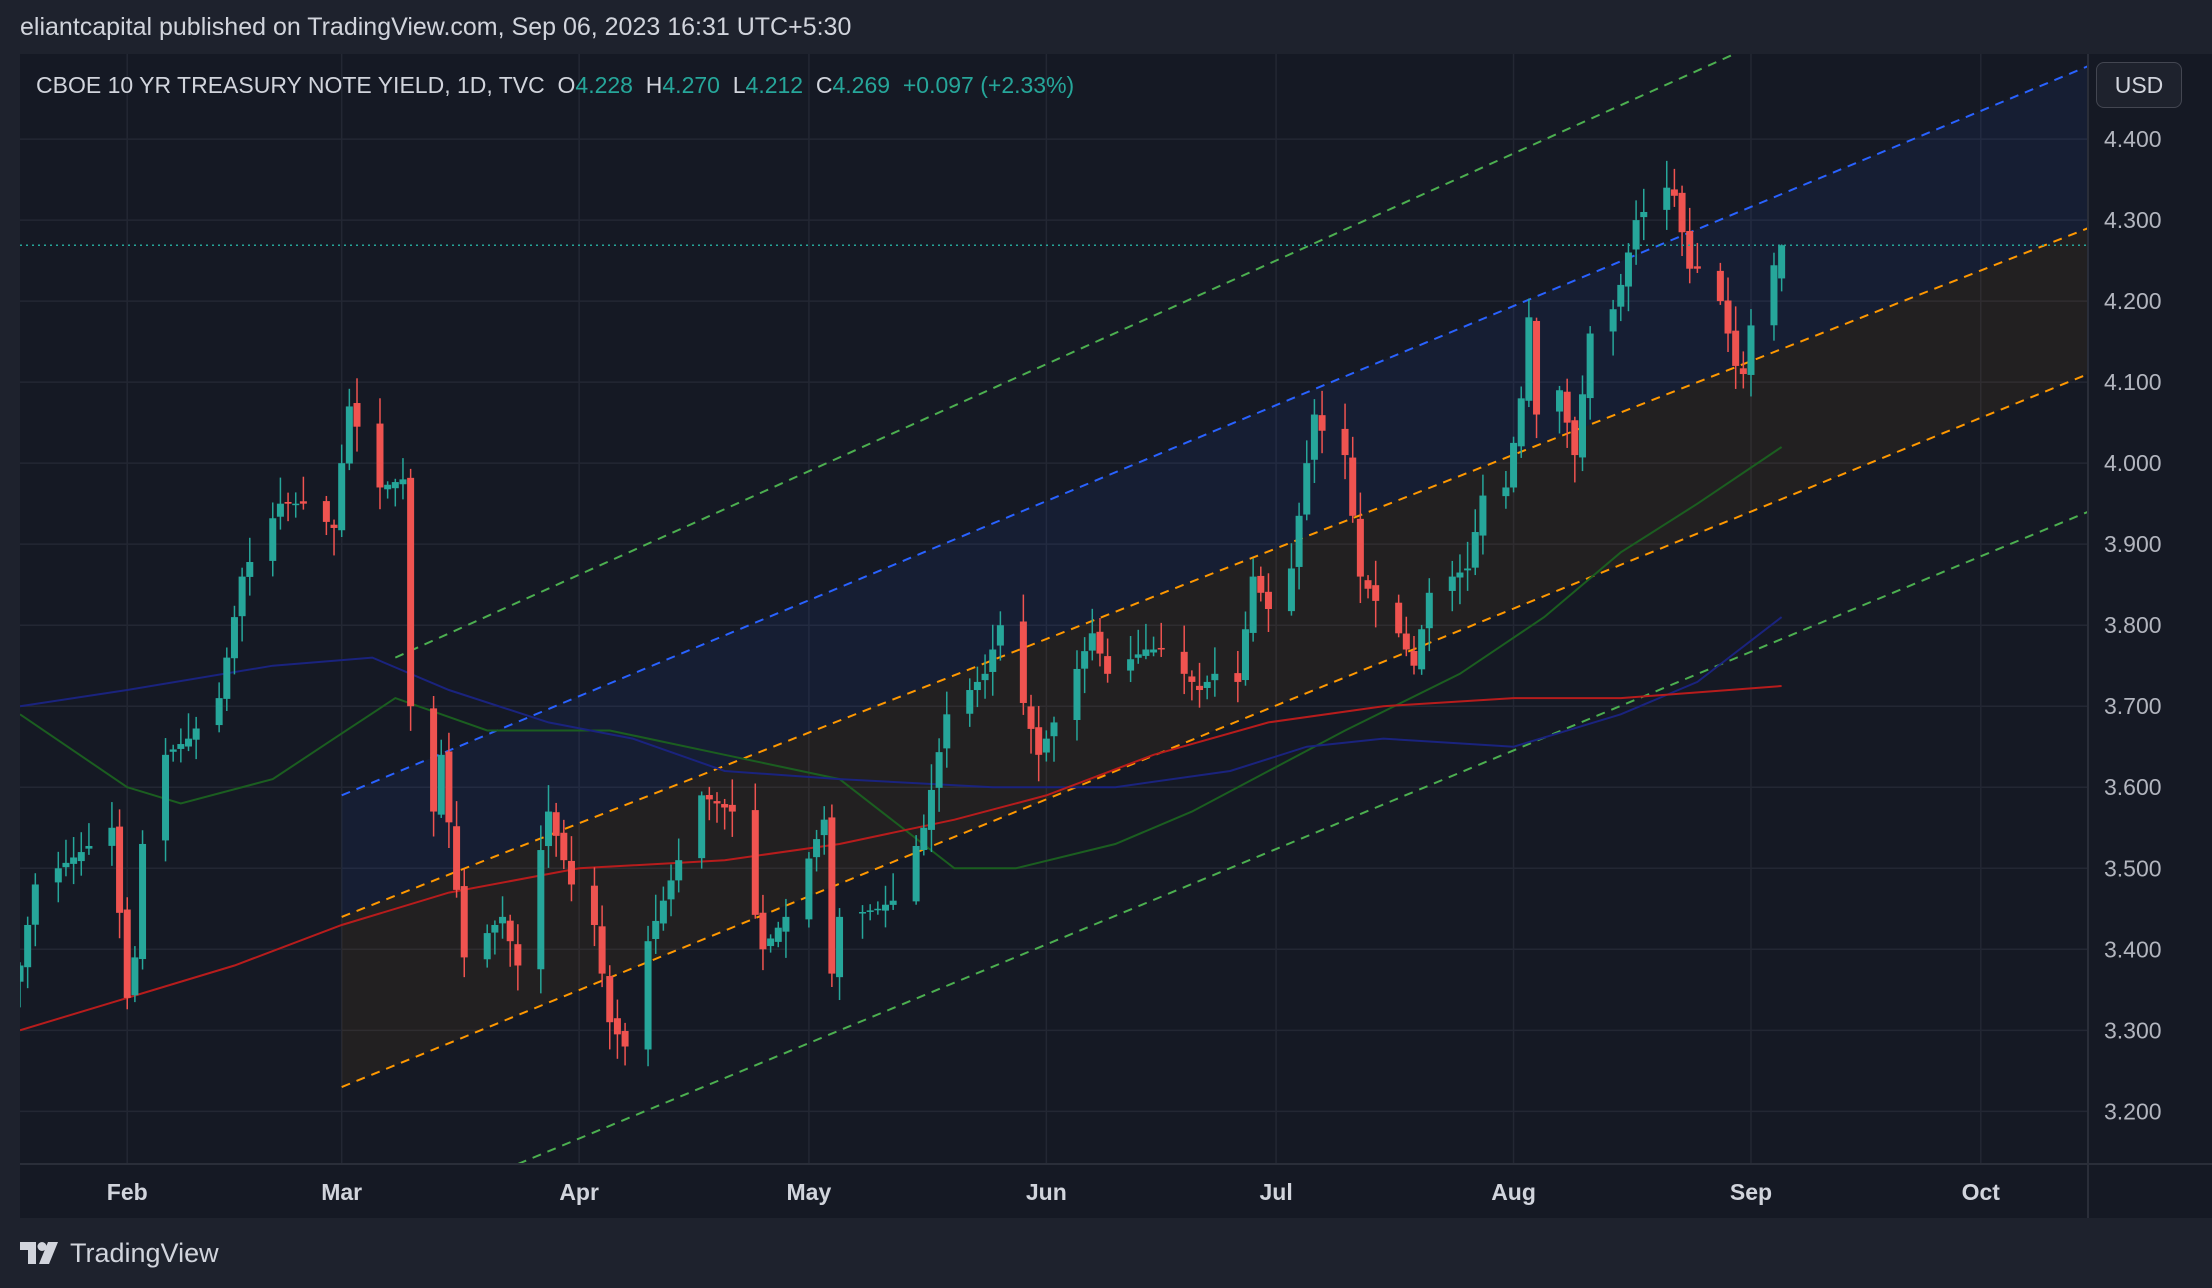 The width and height of the screenshot is (2212, 1288). What do you see at coordinates (144, 1252) in the screenshot?
I see `tradingview-brand: TradingView` at bounding box center [144, 1252].